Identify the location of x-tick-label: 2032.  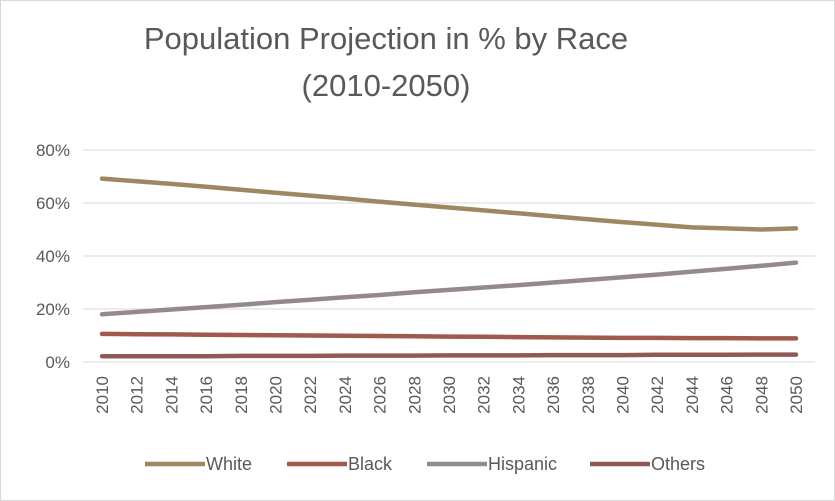
(484, 395).